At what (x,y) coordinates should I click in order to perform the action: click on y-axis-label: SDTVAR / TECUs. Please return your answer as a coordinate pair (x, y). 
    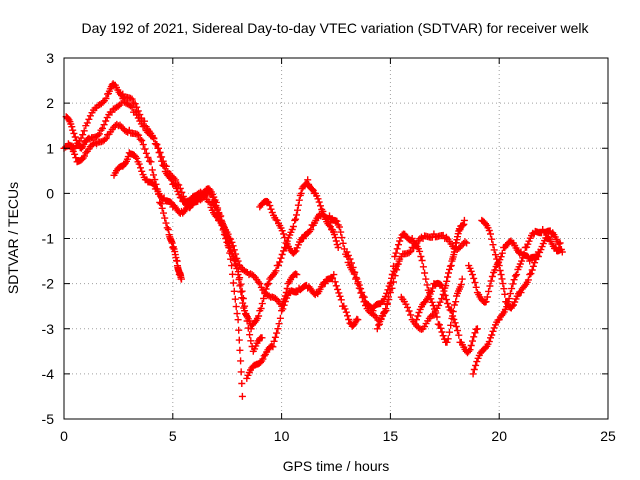
    Looking at the image, I should click on (13, 238).